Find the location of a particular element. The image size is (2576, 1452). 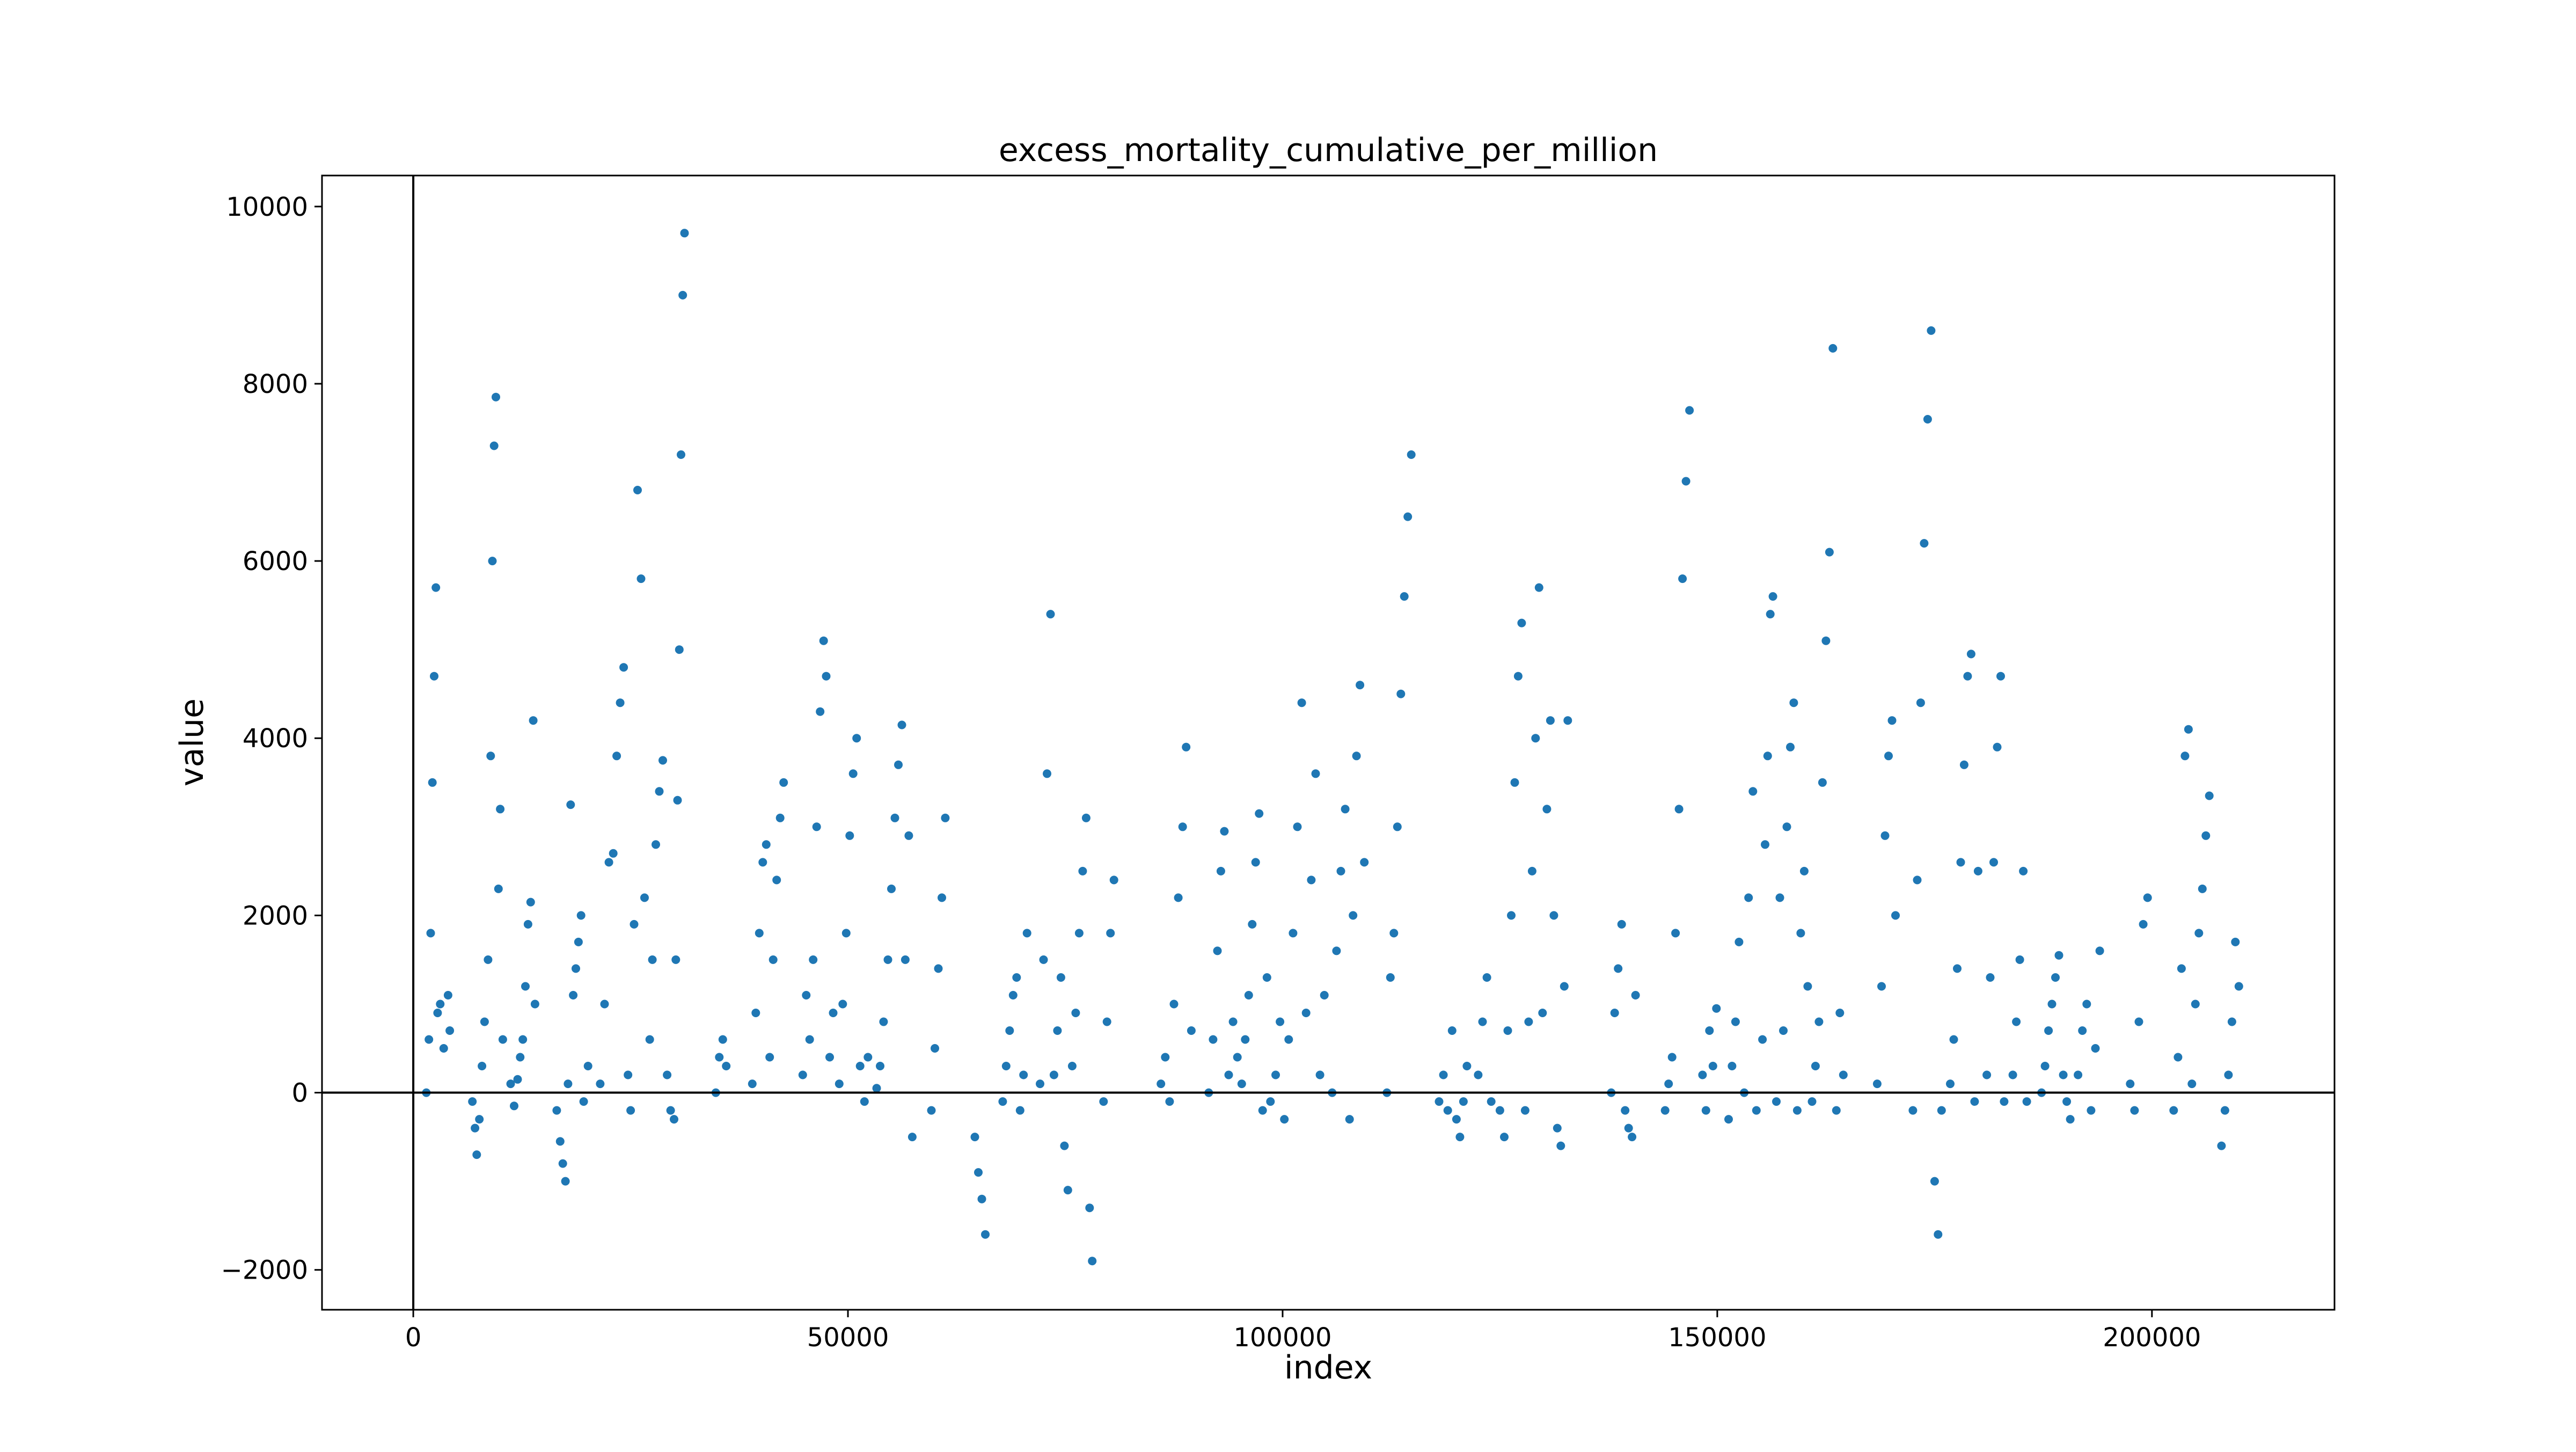

chart-title: excess_mortality_cumulative_per_million is located at coordinates (1328, 150).